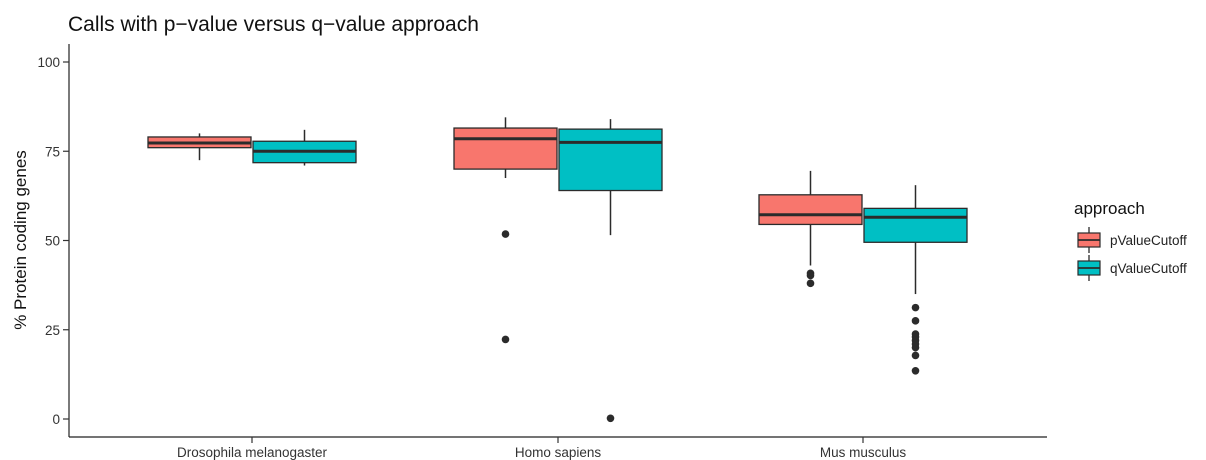  What do you see at coordinates (863, 452) in the screenshot?
I see `x-tick-label: Mus musculus` at bounding box center [863, 452].